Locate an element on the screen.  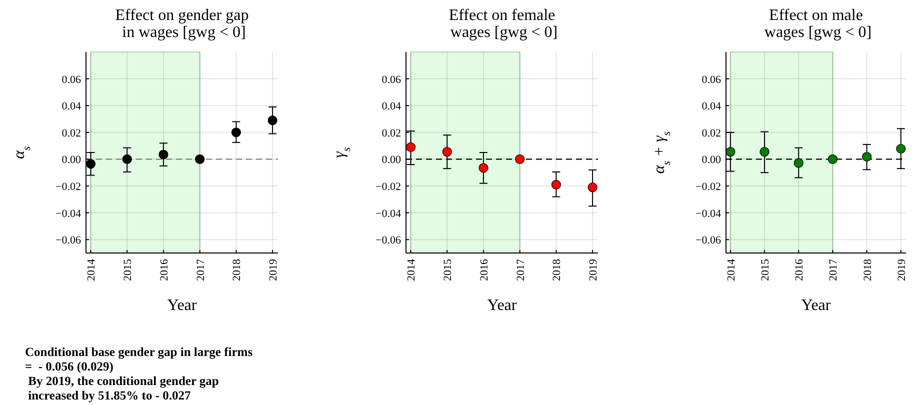
chart-title: Effect on gender gap in wages [gwg < 0] is located at coordinates (182, 24).